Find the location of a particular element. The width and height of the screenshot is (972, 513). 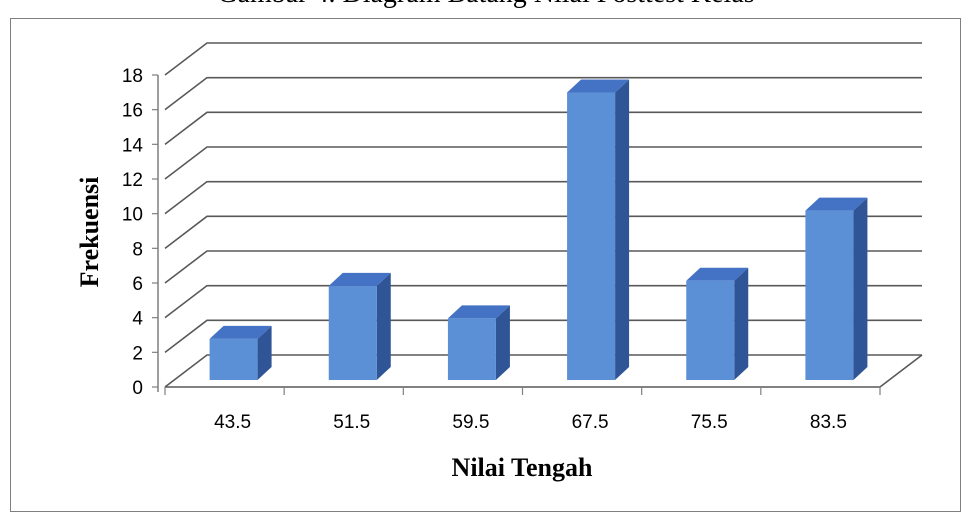

y-tick-label: 10 is located at coordinates (132, 215).